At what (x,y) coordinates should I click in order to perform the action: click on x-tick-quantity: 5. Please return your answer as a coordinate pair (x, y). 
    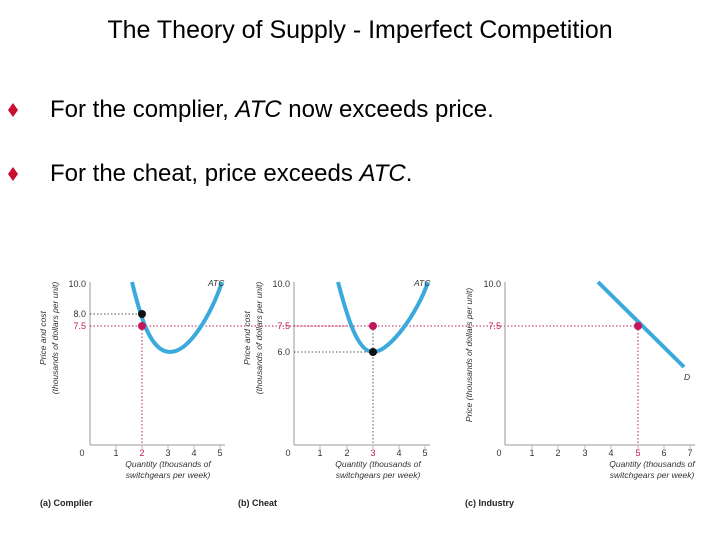
    Looking at the image, I should click on (637, 453).